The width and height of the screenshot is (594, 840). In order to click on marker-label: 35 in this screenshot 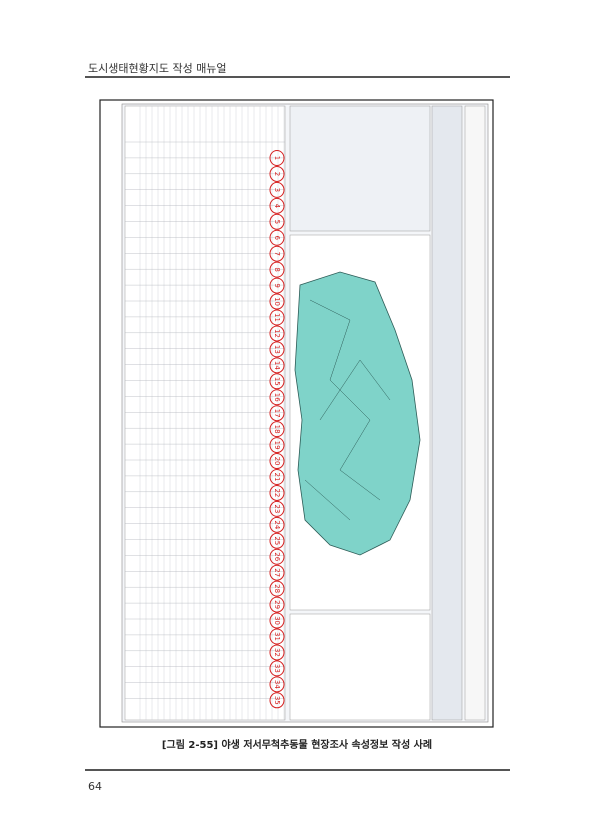, I will do `click(277, 700)`.